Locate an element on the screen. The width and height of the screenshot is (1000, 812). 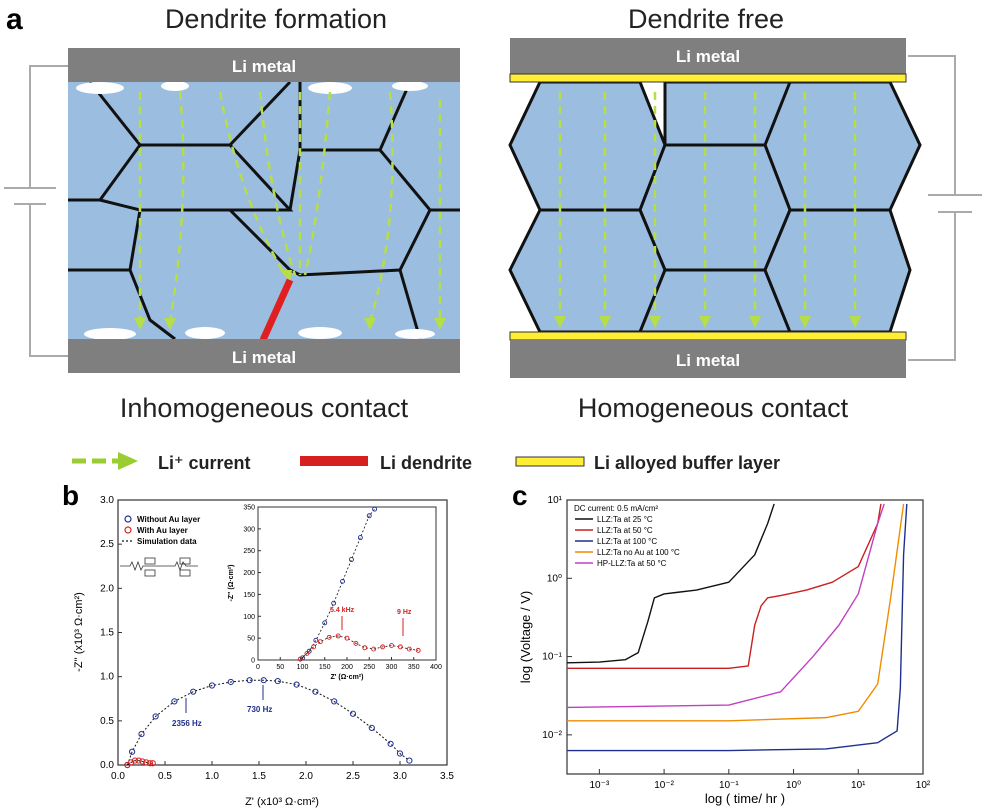
left-caption: Inhomogeneous contact is located at coordinates (264, 408).